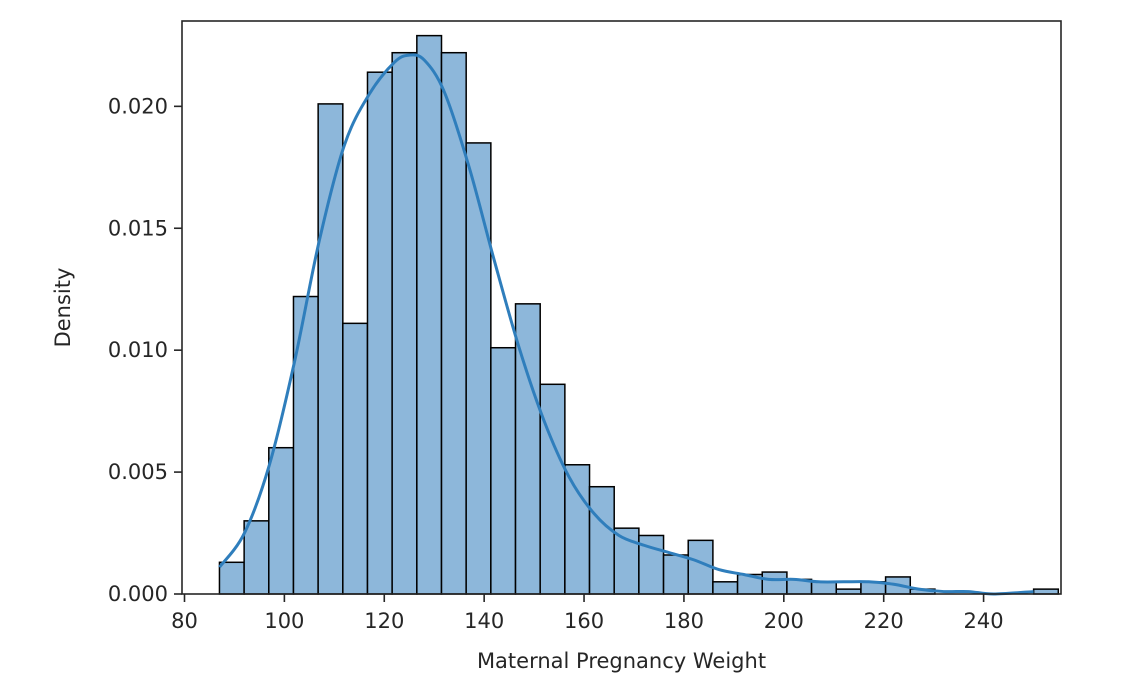  Describe the element at coordinates (484, 621) in the screenshot. I see `x-tick-label: 140` at that location.